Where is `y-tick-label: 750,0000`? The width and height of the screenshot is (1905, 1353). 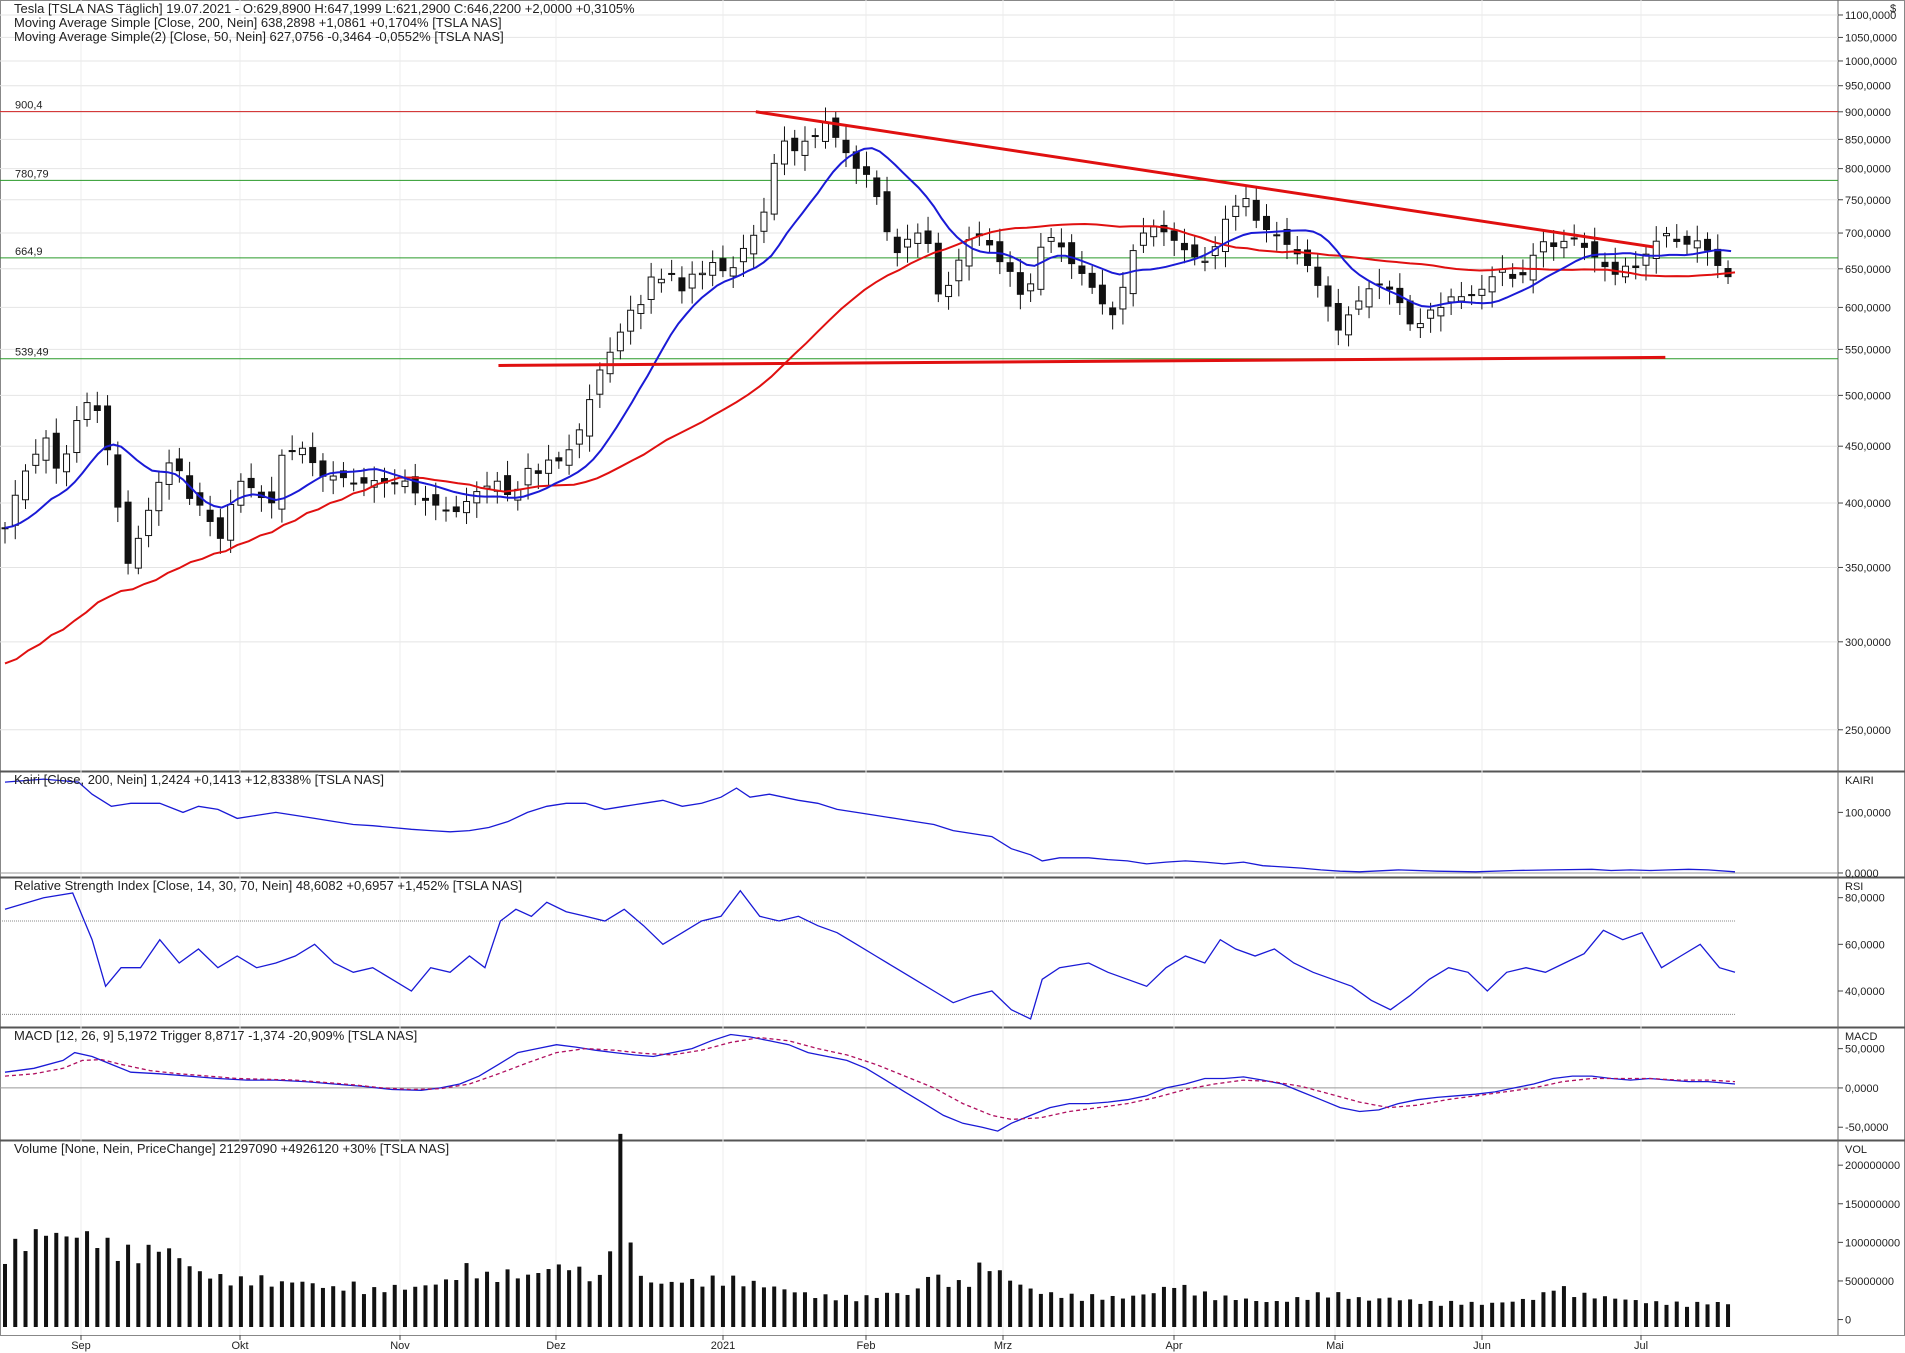
y-tick-label: 750,0000 is located at coordinates (1868, 201).